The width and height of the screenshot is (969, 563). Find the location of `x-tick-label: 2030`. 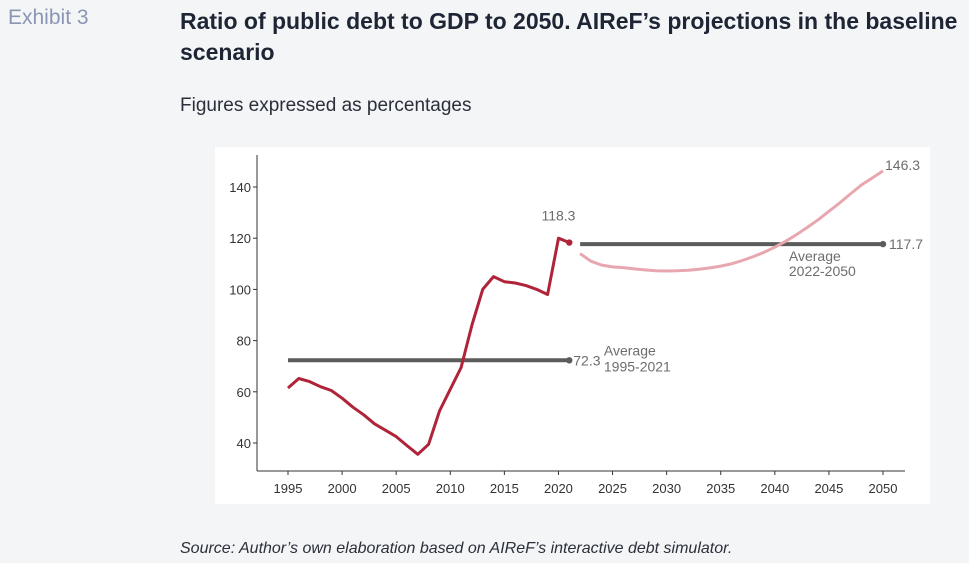

x-tick-label: 2030 is located at coordinates (666, 488).